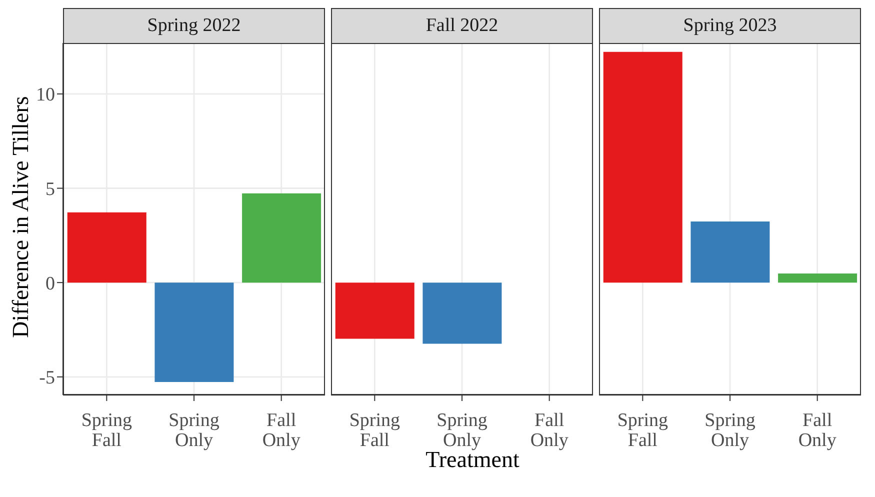  Describe the element at coordinates (462, 25) in the screenshot. I see `chart-title: Fall 2022` at that location.